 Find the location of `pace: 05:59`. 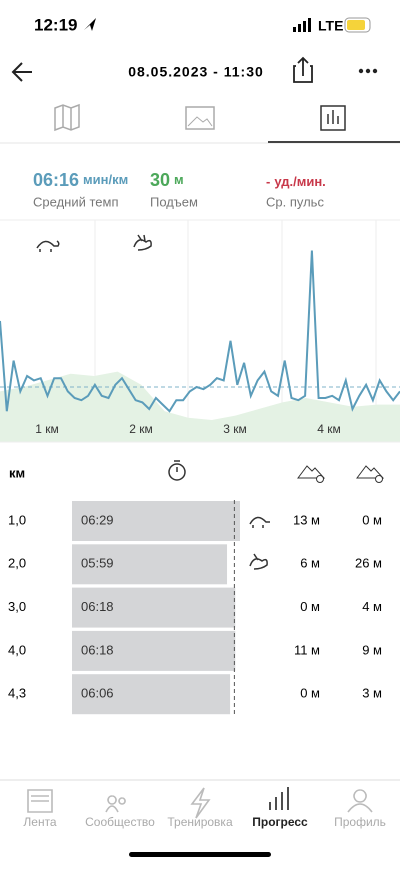

pace: 05:59 is located at coordinates (97, 563).